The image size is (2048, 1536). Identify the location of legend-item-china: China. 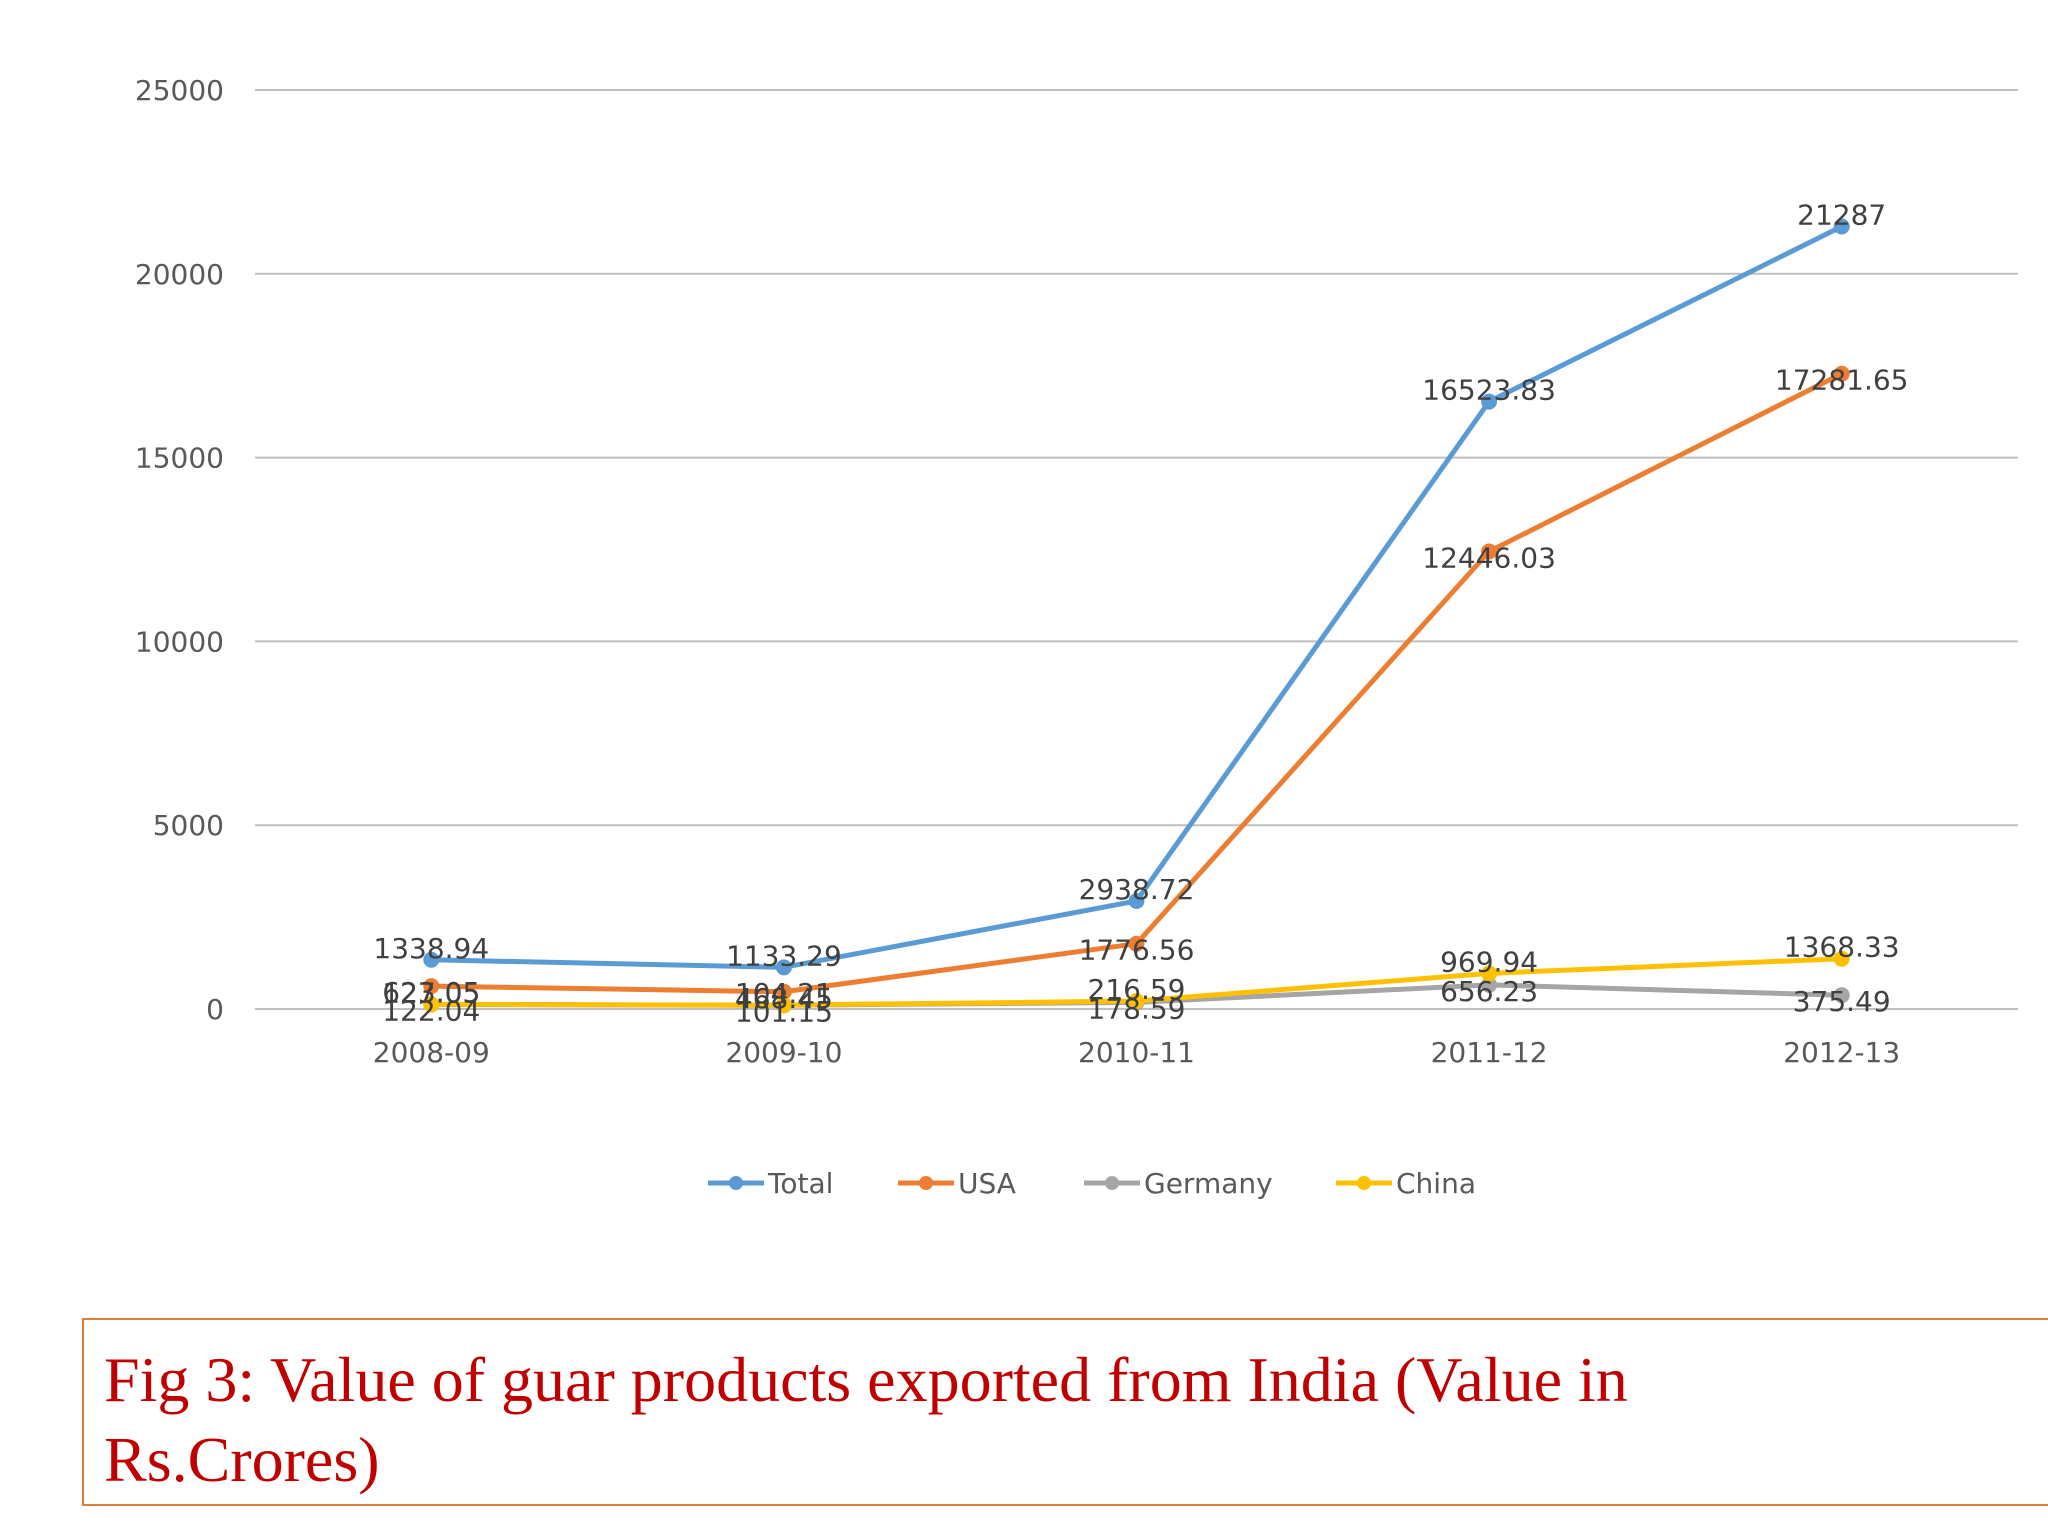
(1406, 1183).